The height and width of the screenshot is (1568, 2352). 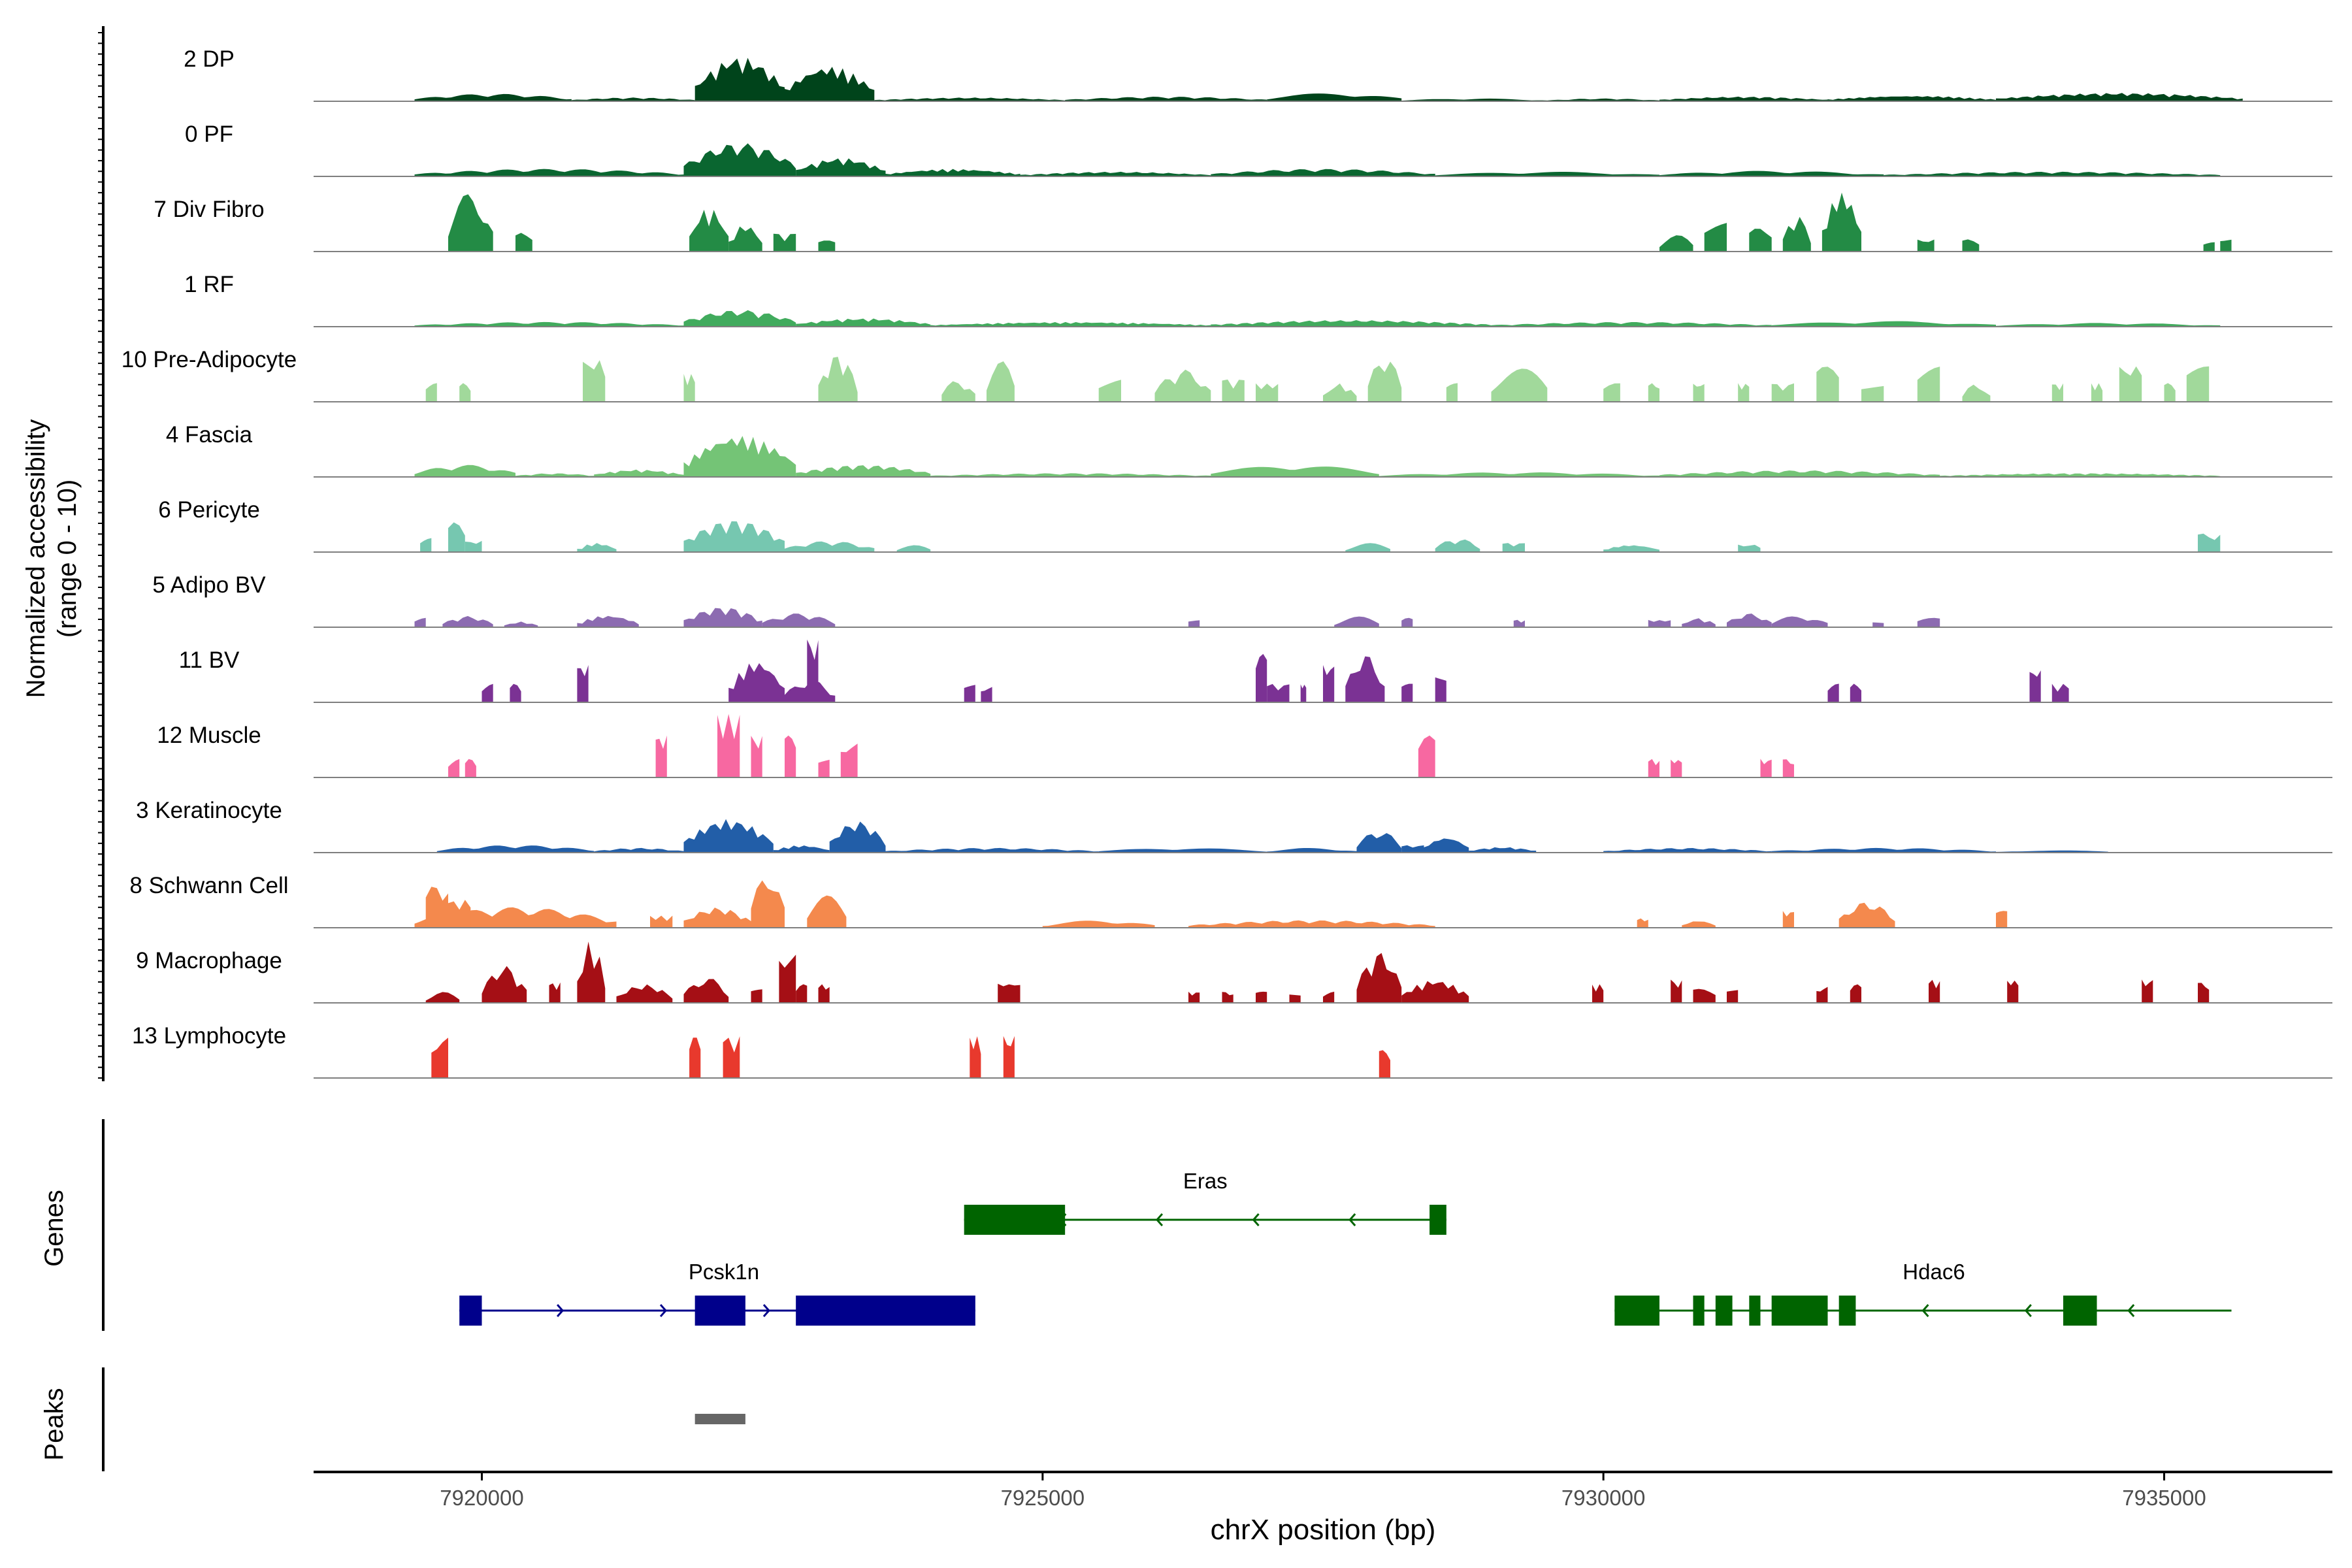 I want to click on track-9-macrophage: 9 Macrophage, so click(x=1234, y=972).